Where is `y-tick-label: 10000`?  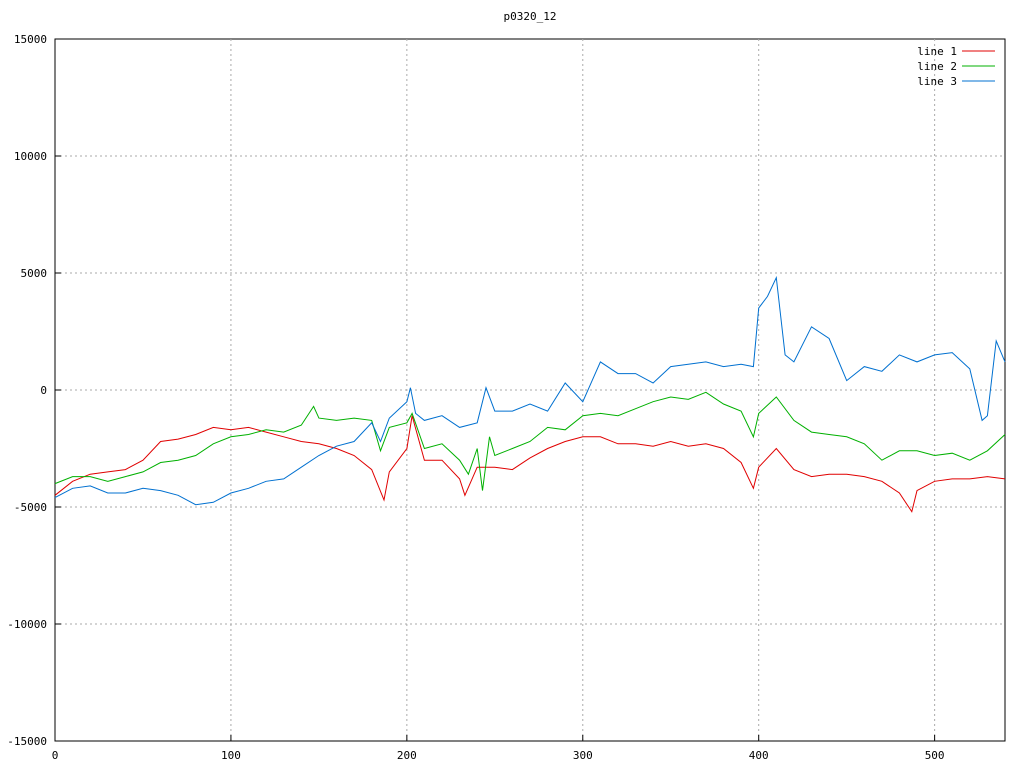
y-tick-label: 10000 is located at coordinates (30, 156).